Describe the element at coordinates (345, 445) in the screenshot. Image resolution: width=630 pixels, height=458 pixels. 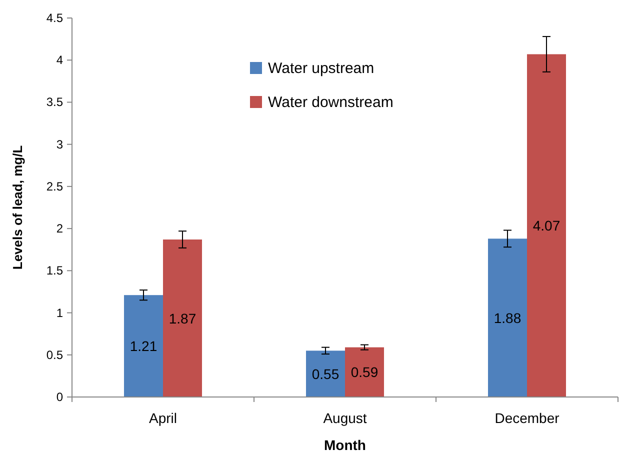
I see `x-axis-title: Month` at that location.